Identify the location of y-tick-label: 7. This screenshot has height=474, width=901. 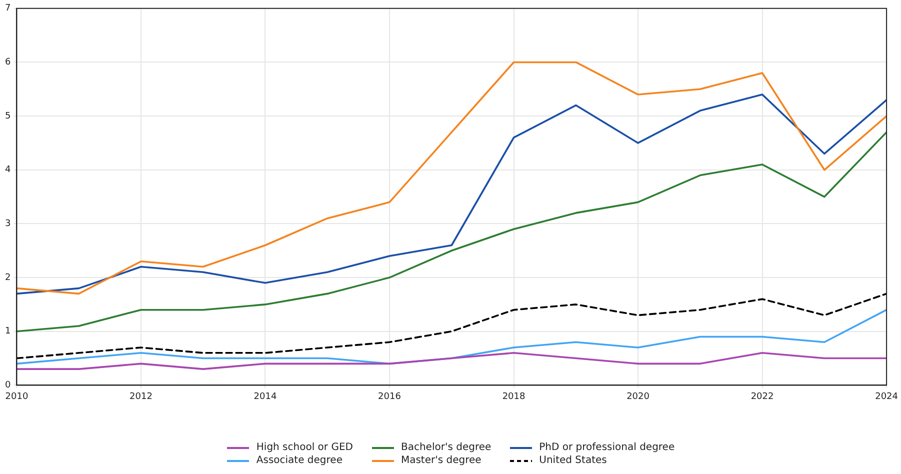
(7, 9).